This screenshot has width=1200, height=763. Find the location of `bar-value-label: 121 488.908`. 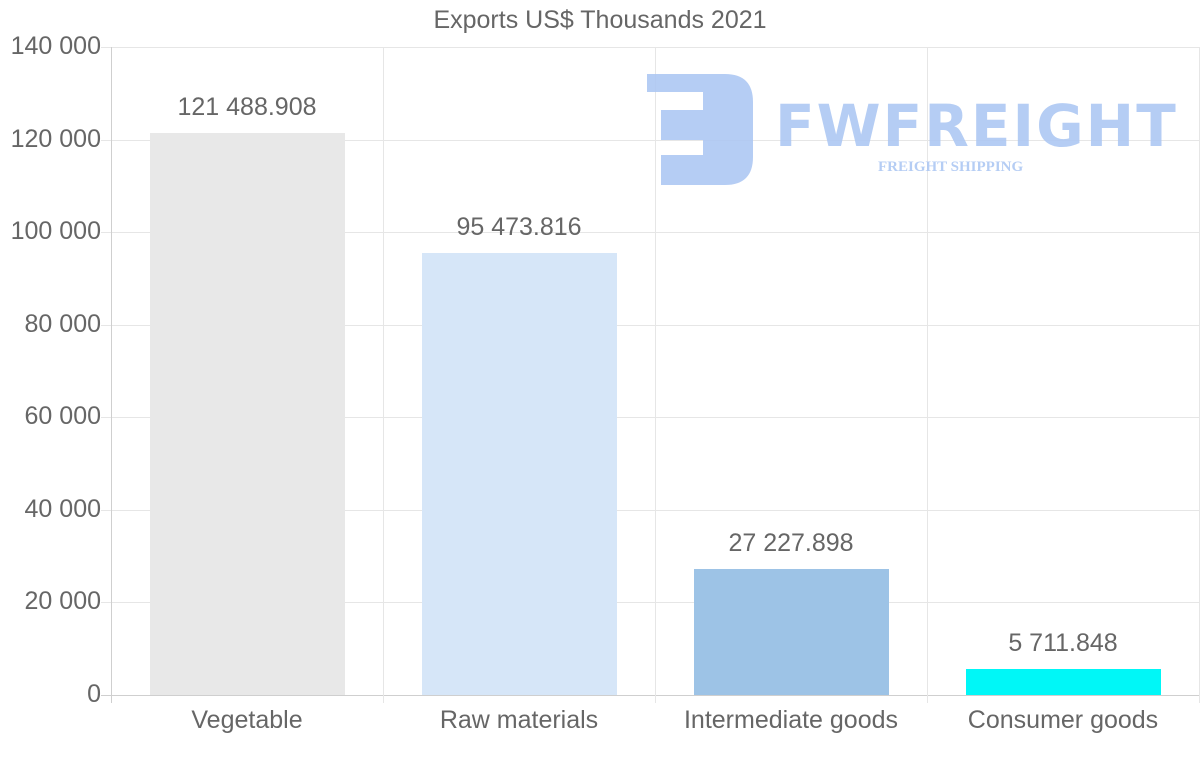

bar-value-label: 121 488.908 is located at coordinates (247, 107).